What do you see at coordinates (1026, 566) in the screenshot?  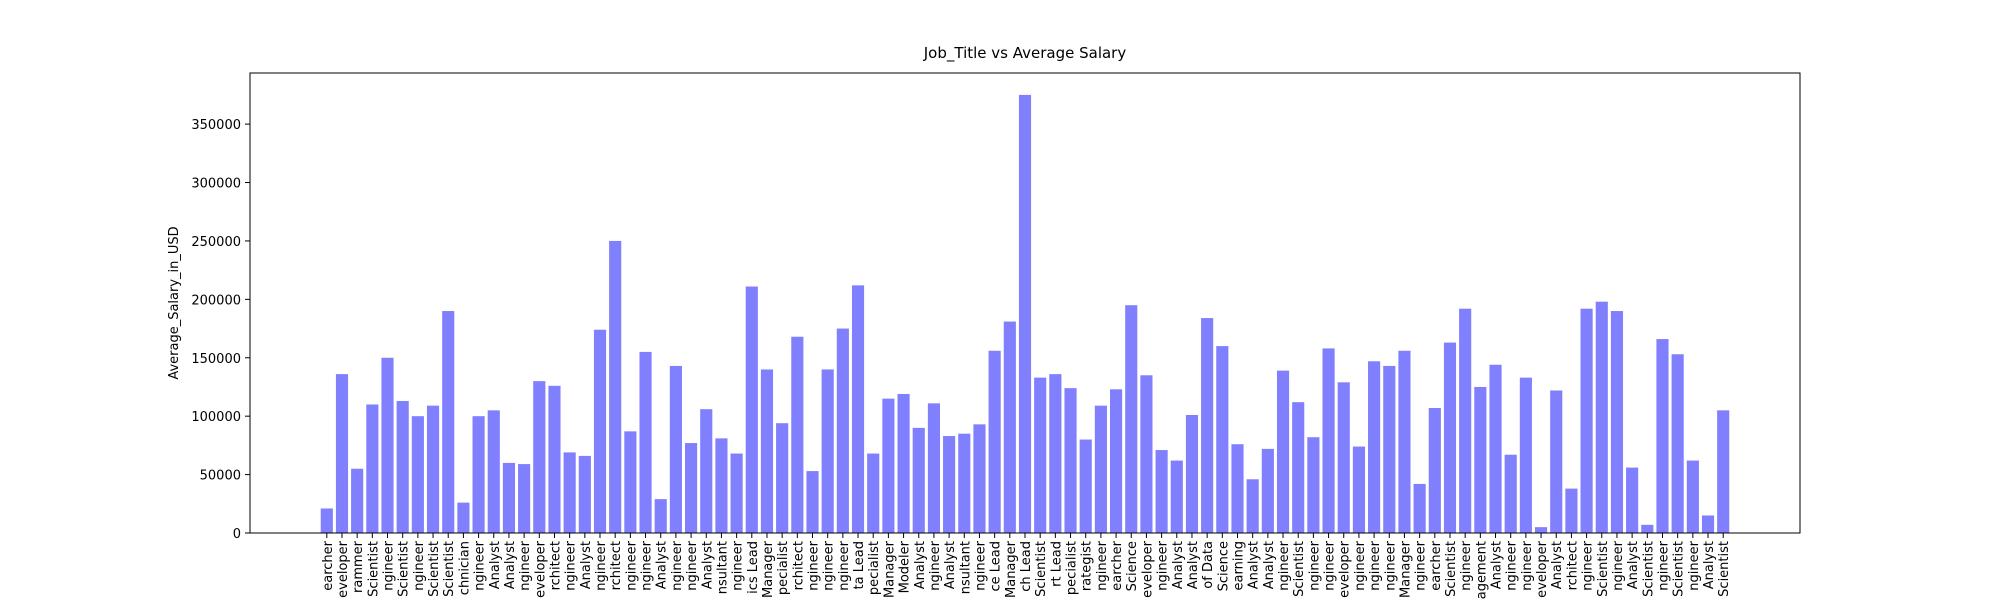 I see `x-tick-label: ch Lead` at bounding box center [1026, 566].